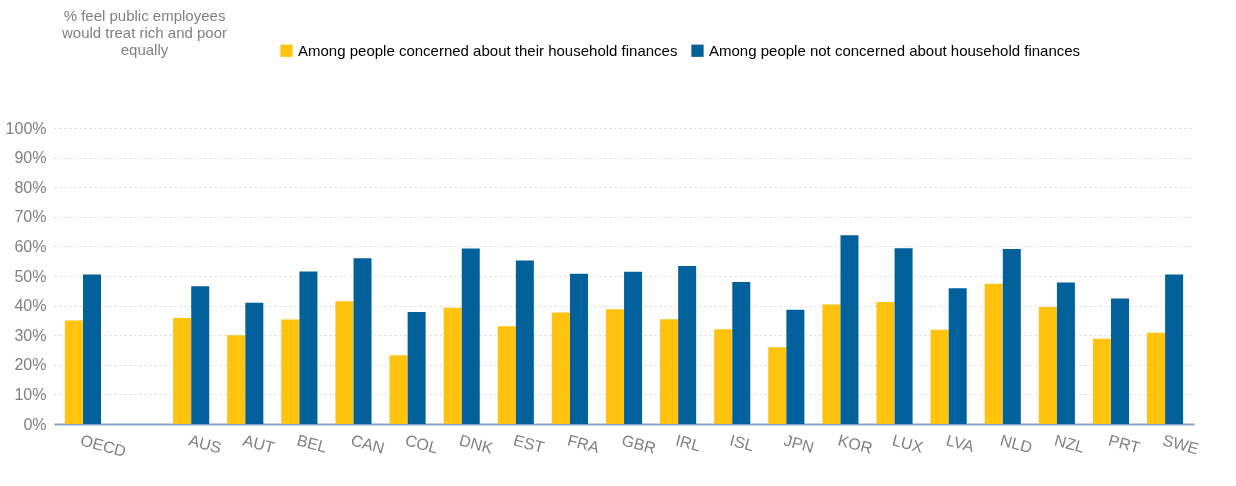 The height and width of the screenshot is (486, 1236). What do you see at coordinates (26, 128) in the screenshot?
I see `y-tick-label: 100%` at bounding box center [26, 128].